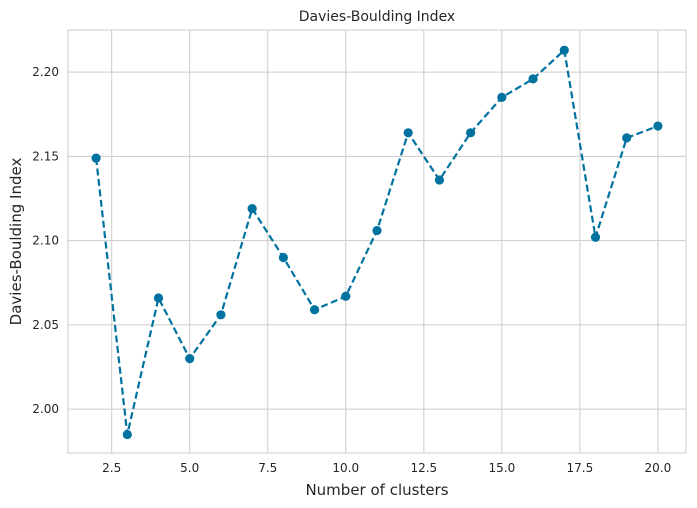 The image size is (697, 508). Describe the element at coordinates (501, 468) in the screenshot. I see `x-tick-label: 15.0` at that location.